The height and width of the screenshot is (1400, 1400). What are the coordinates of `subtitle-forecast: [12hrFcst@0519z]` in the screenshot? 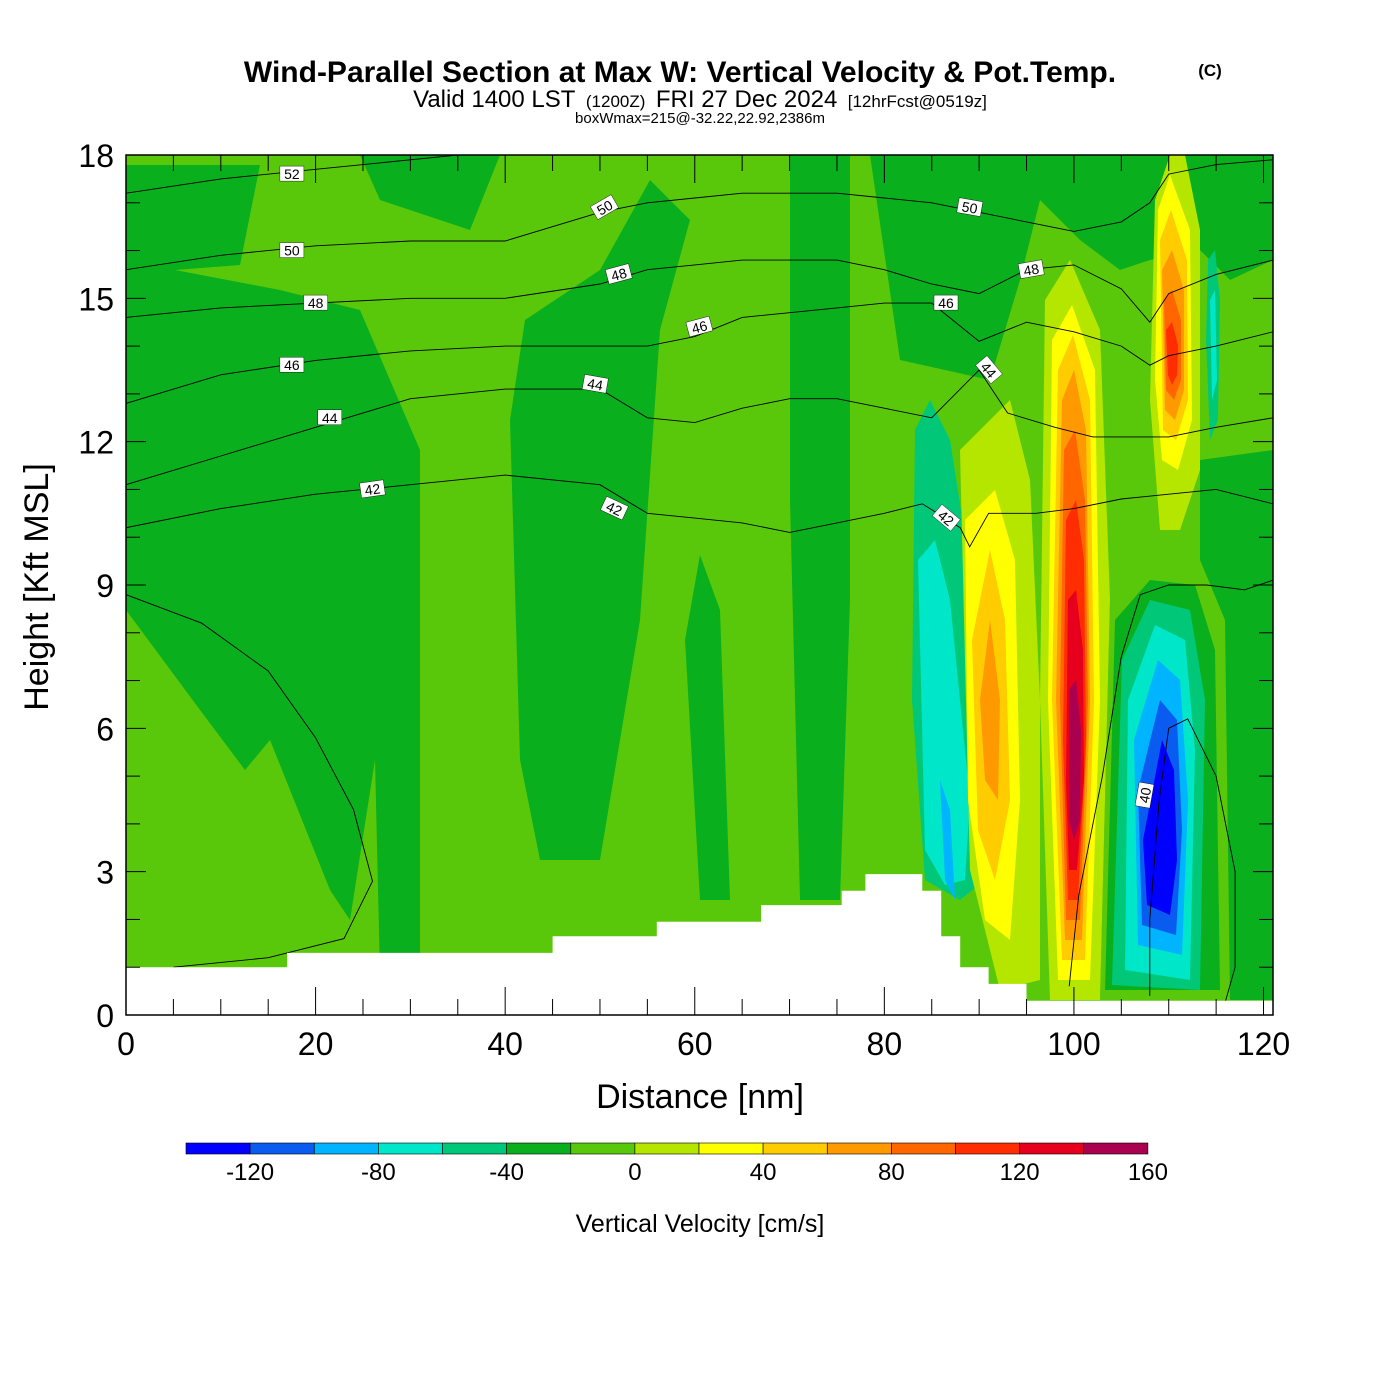 It's located at (917, 101).